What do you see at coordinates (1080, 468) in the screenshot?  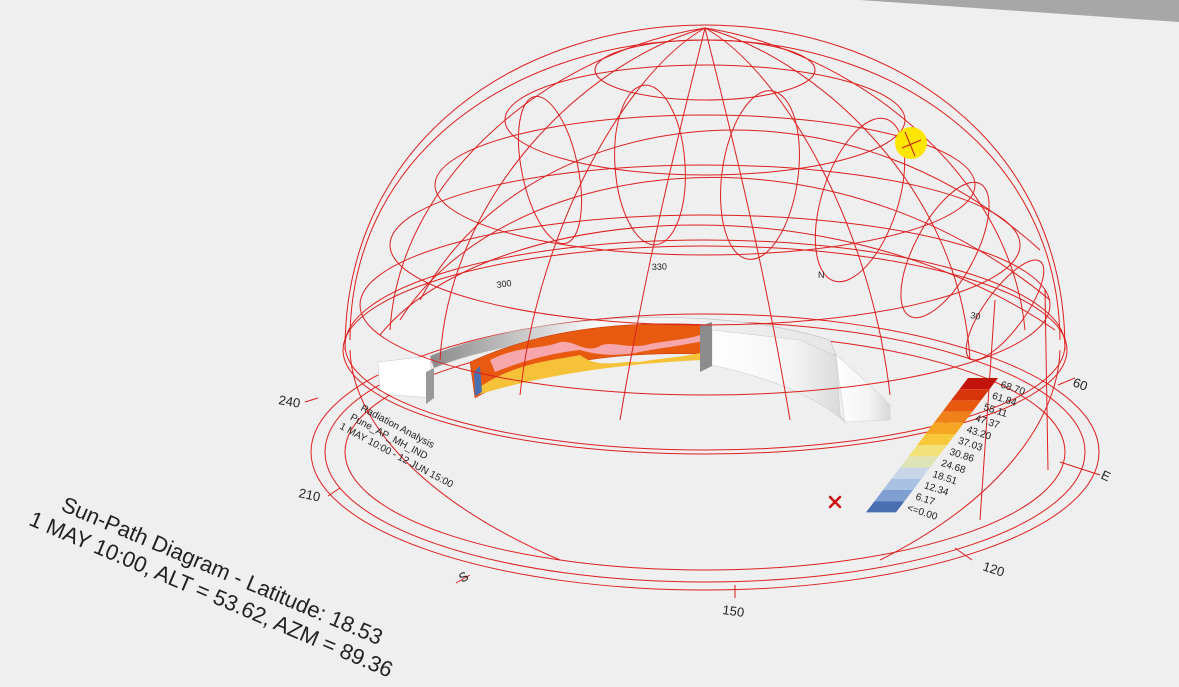 I see `tick-e` at bounding box center [1080, 468].